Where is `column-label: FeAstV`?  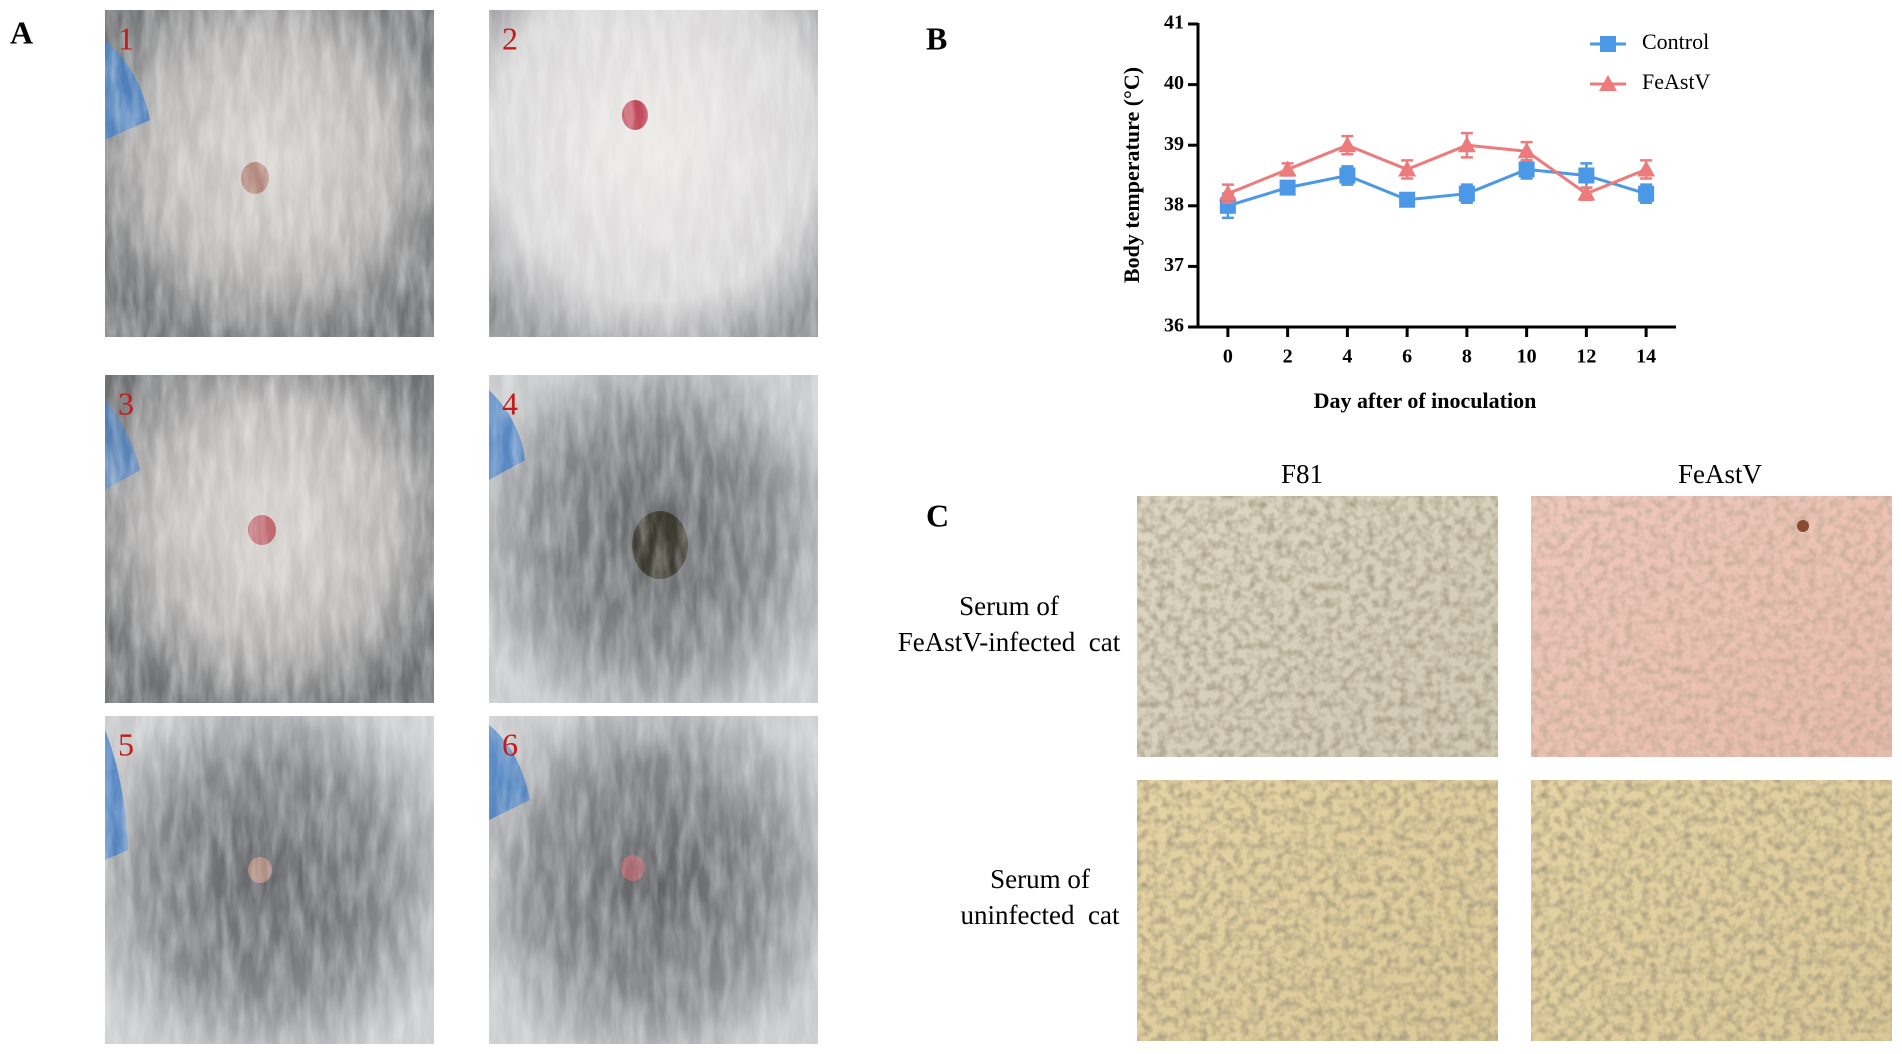
column-label: FeAstV is located at coordinates (1720, 474).